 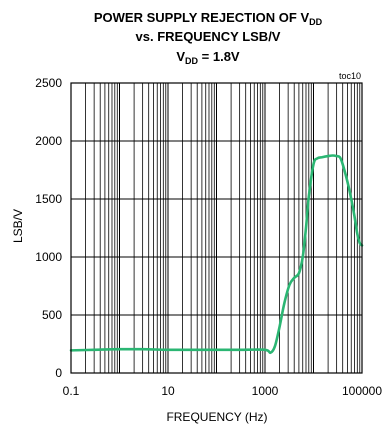 I want to click on x-tick-label: 10, so click(x=168, y=391).